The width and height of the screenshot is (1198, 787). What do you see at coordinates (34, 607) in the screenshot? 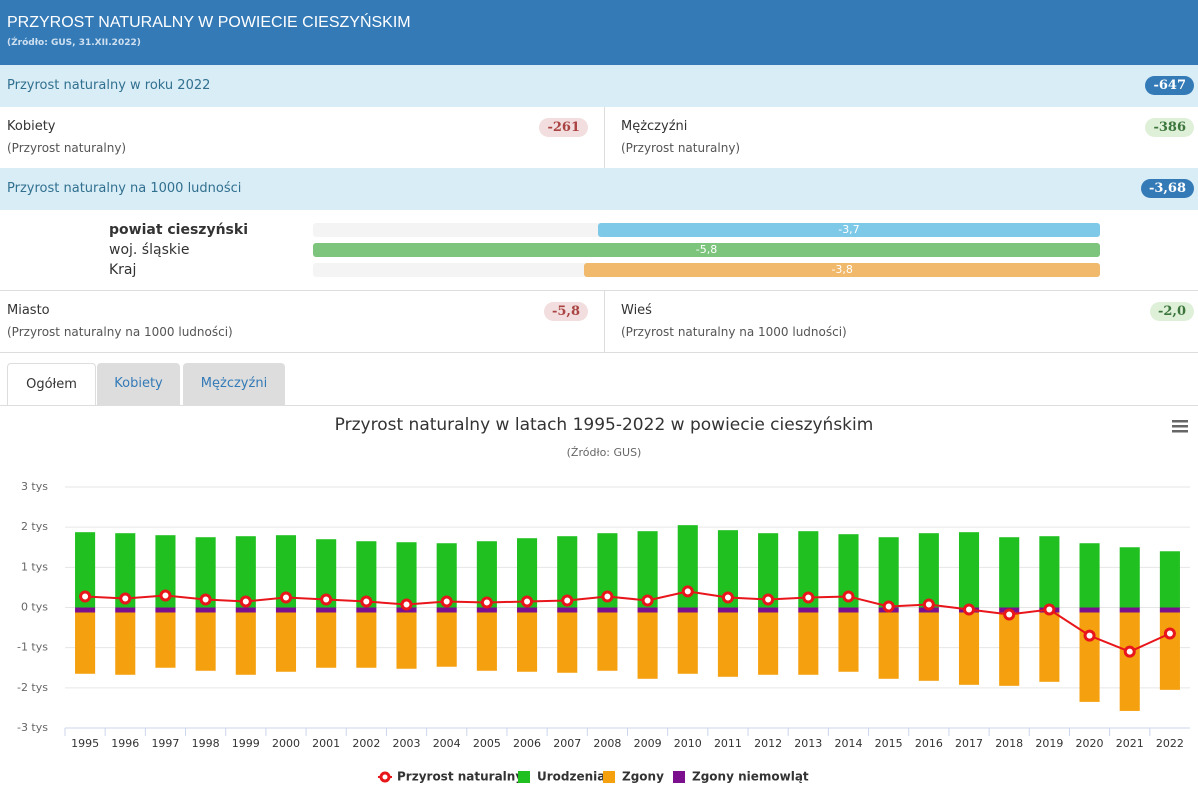
I see `y-tick-label: 0 tys` at bounding box center [34, 607].